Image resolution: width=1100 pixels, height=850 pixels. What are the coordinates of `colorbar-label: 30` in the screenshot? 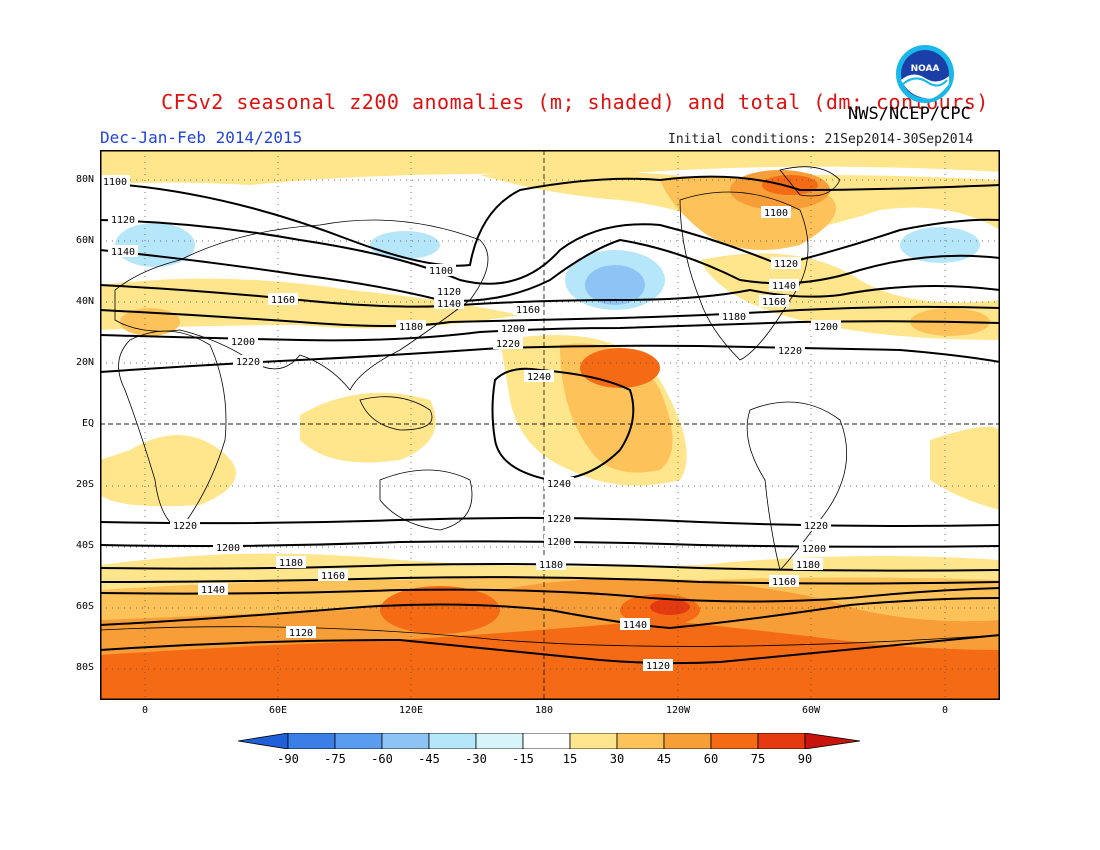 It's located at (617, 759).